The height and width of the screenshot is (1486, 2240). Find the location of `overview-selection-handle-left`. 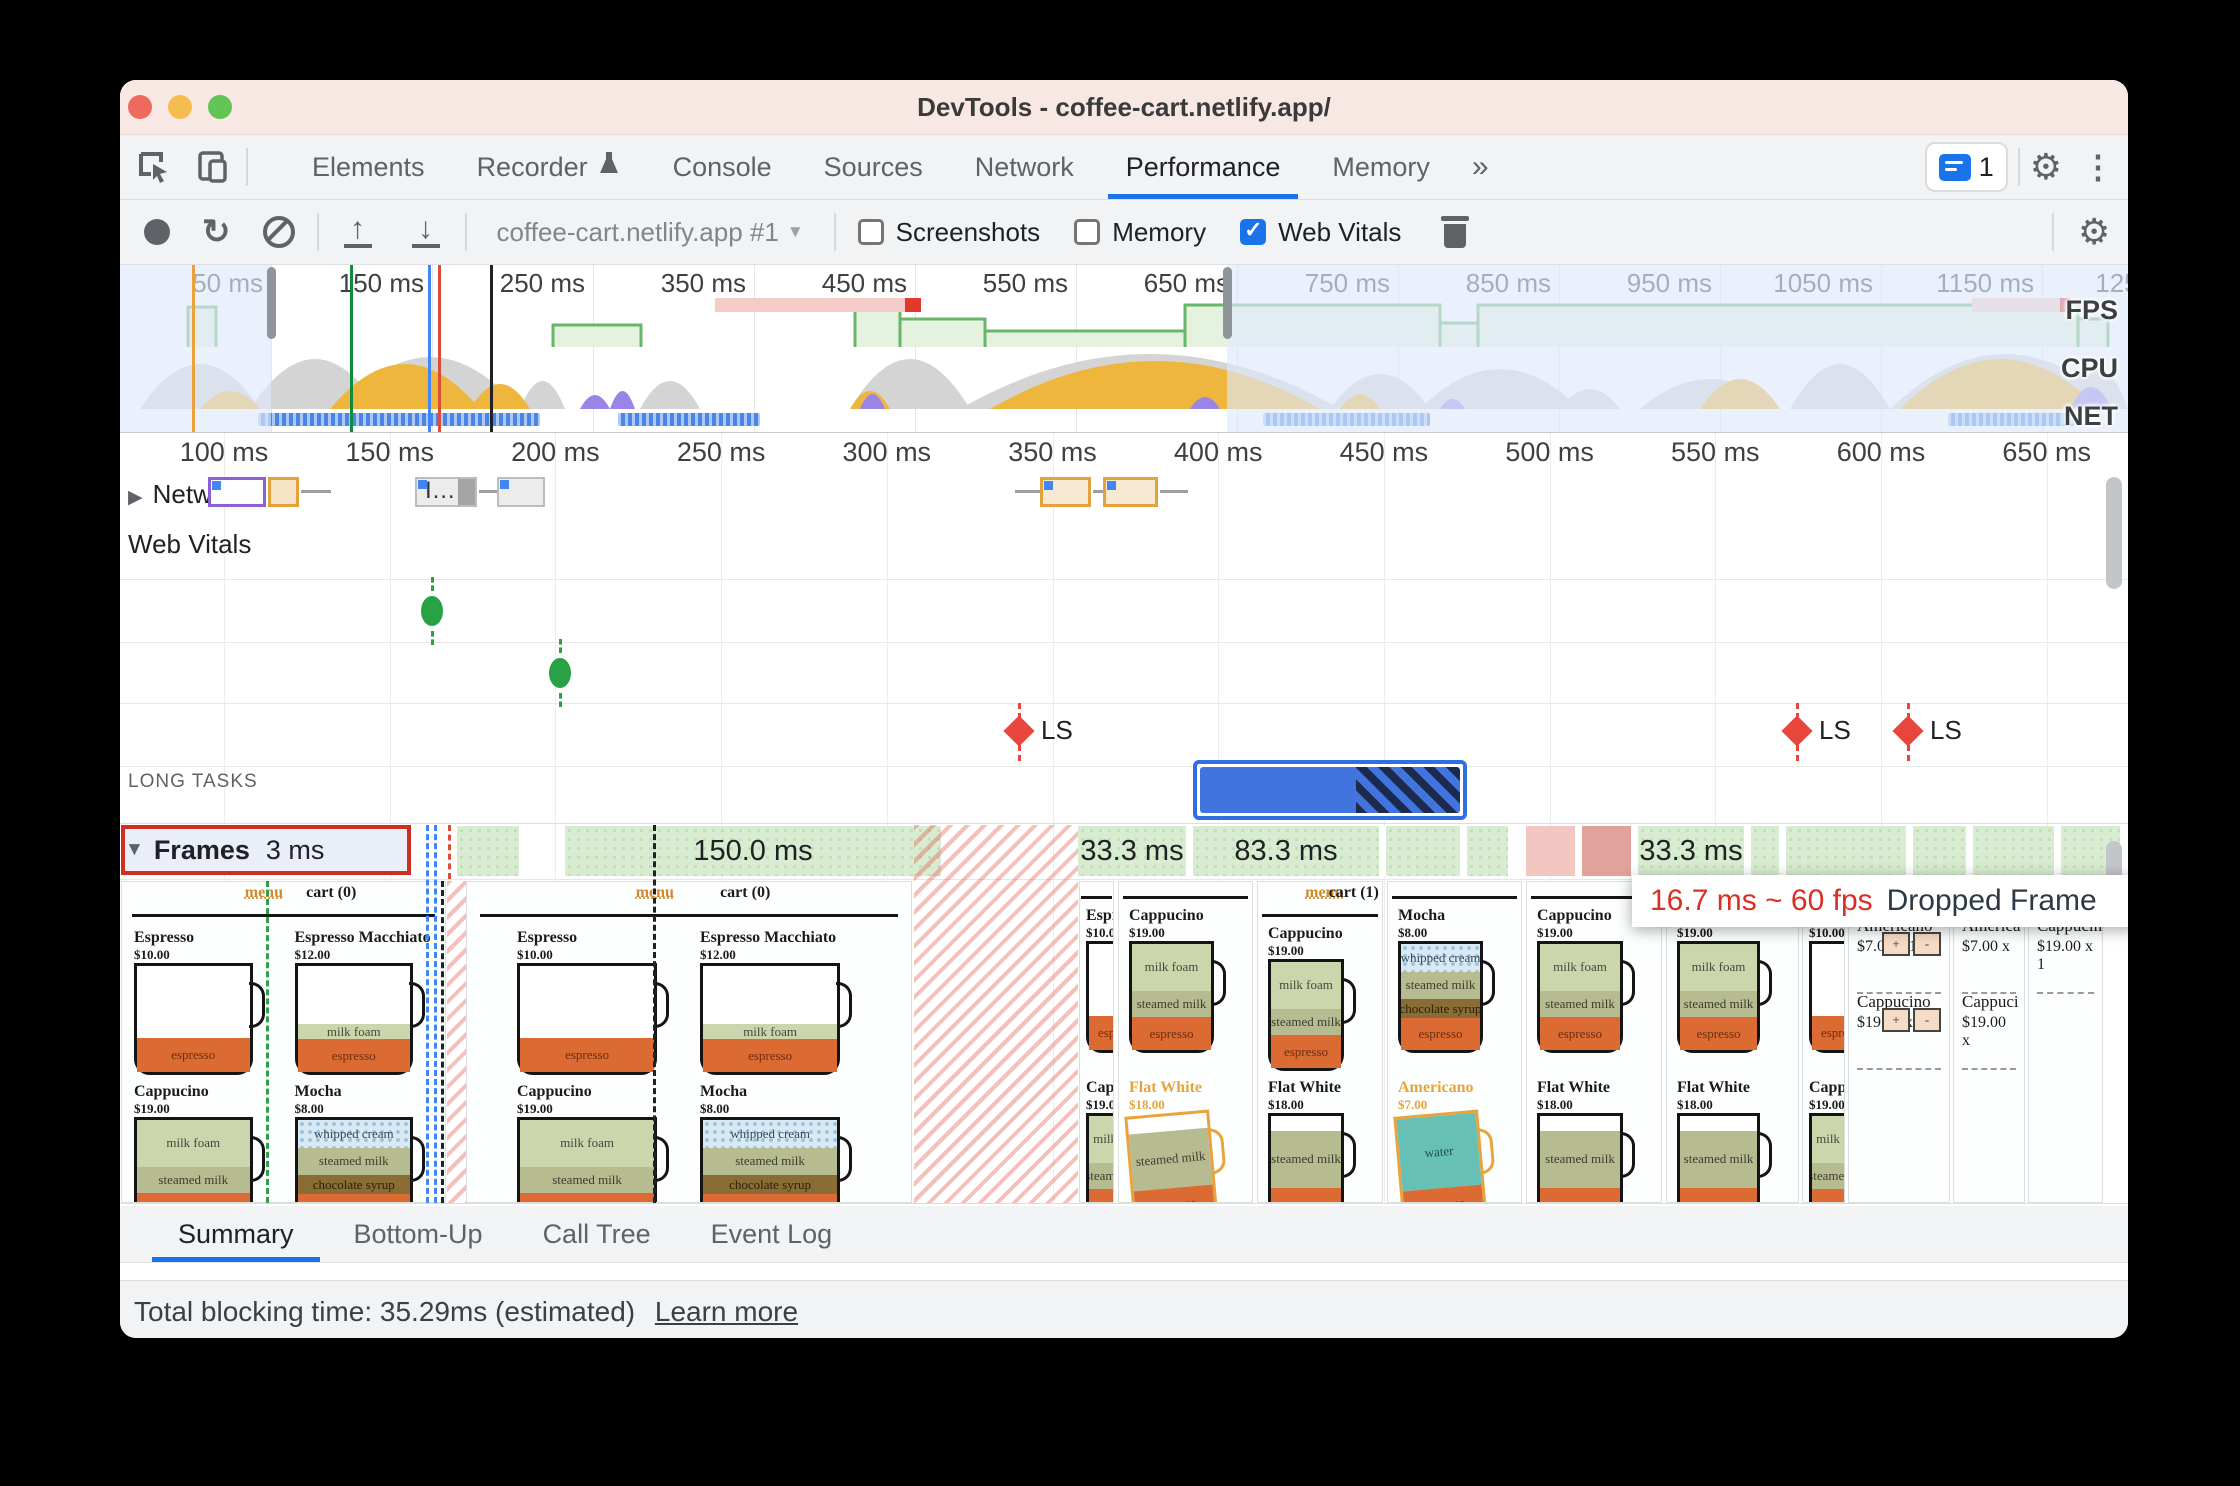

overview-selection-handle-left is located at coordinates (271, 303).